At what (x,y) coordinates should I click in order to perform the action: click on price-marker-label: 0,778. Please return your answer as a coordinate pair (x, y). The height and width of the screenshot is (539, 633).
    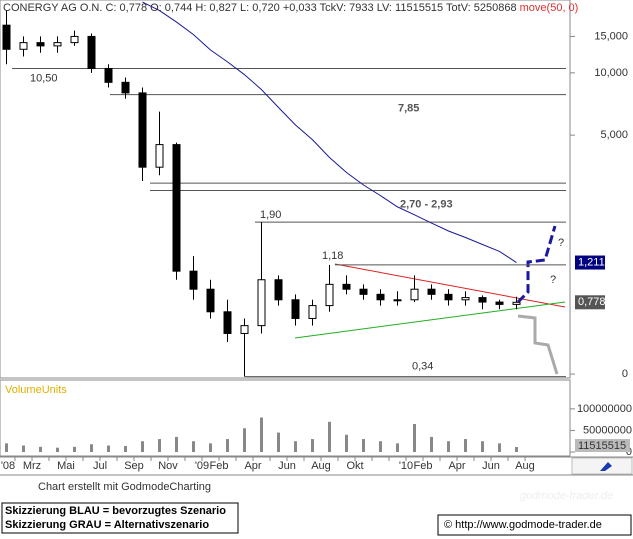
    Looking at the image, I should click on (592, 302).